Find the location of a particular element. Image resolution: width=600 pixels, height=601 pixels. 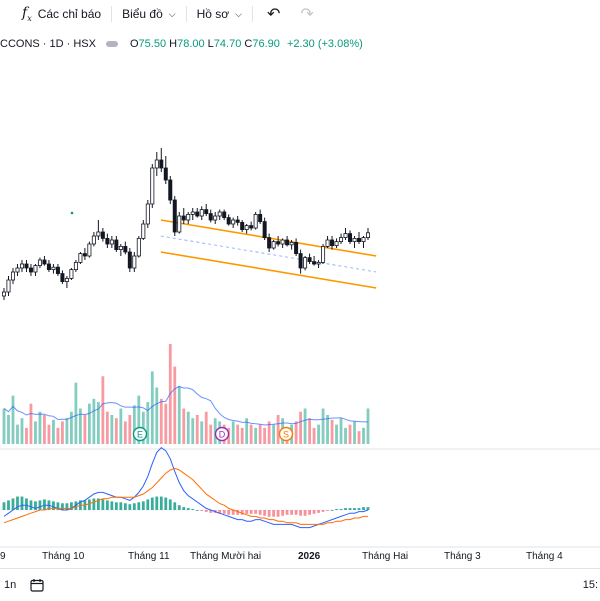

clock-time: 15: is located at coordinates (590, 585).